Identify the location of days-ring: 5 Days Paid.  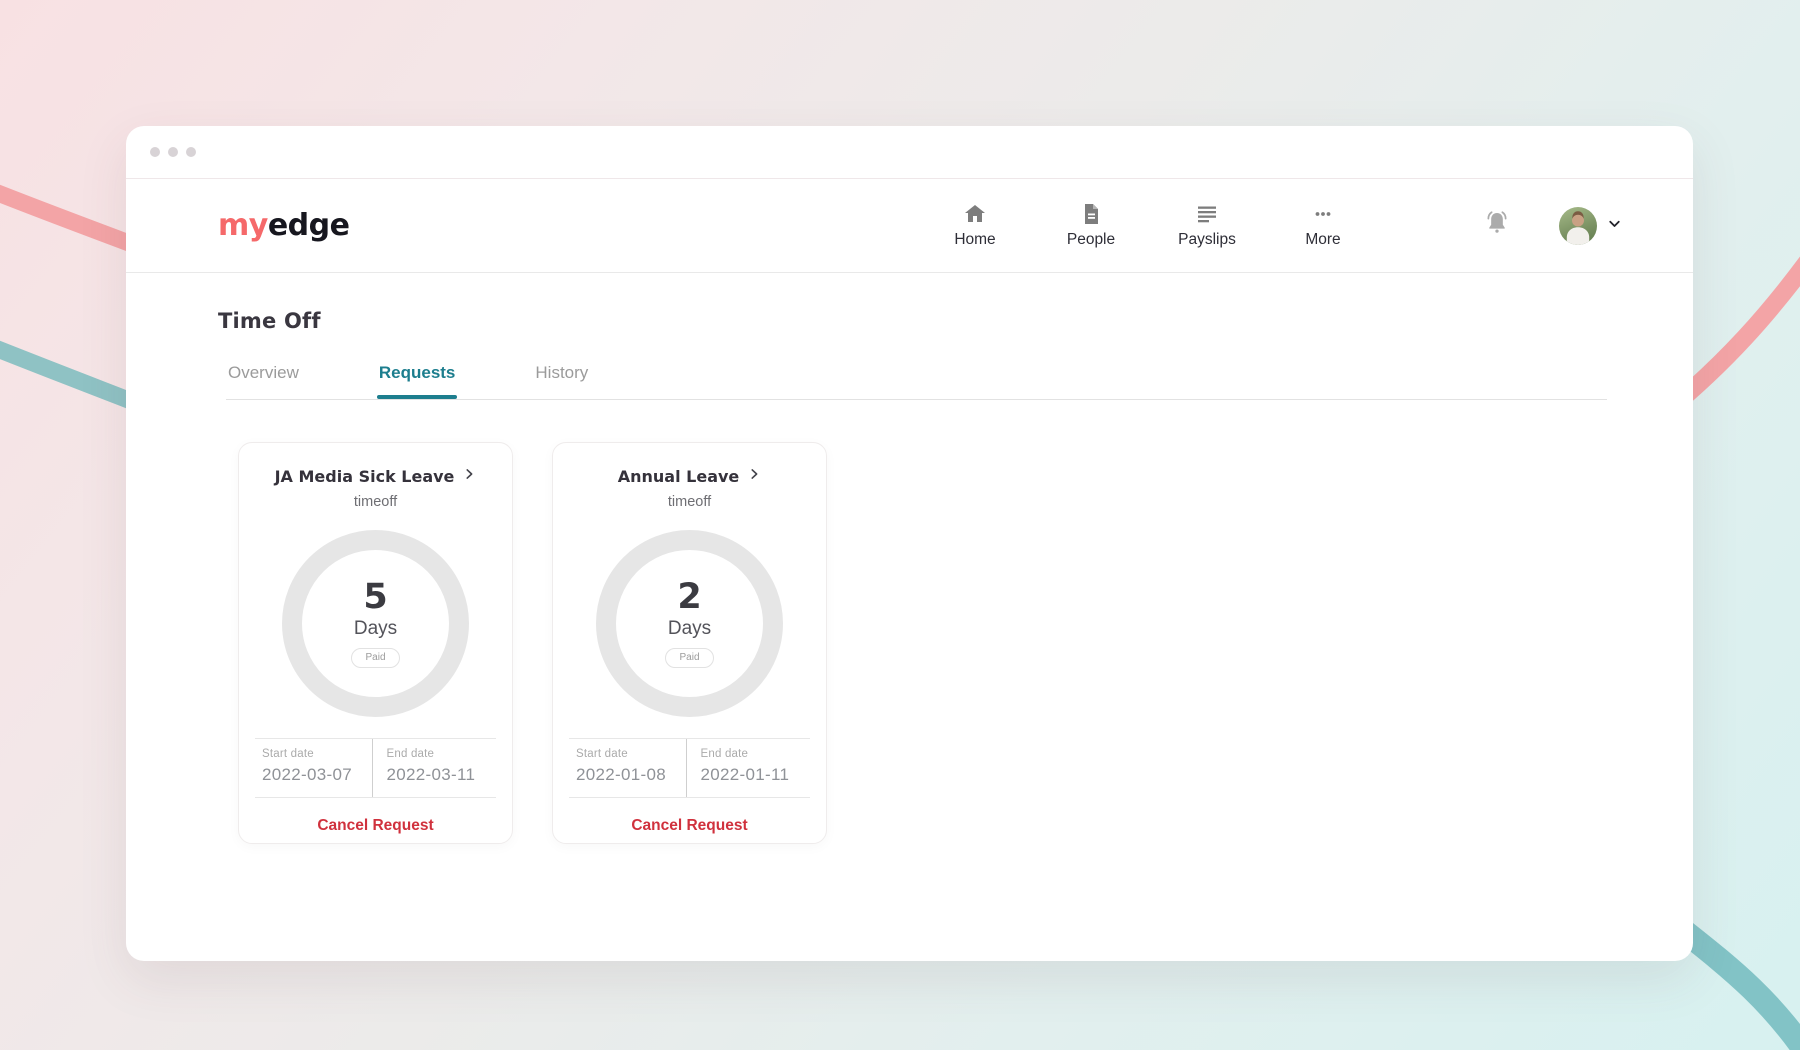
(375, 623).